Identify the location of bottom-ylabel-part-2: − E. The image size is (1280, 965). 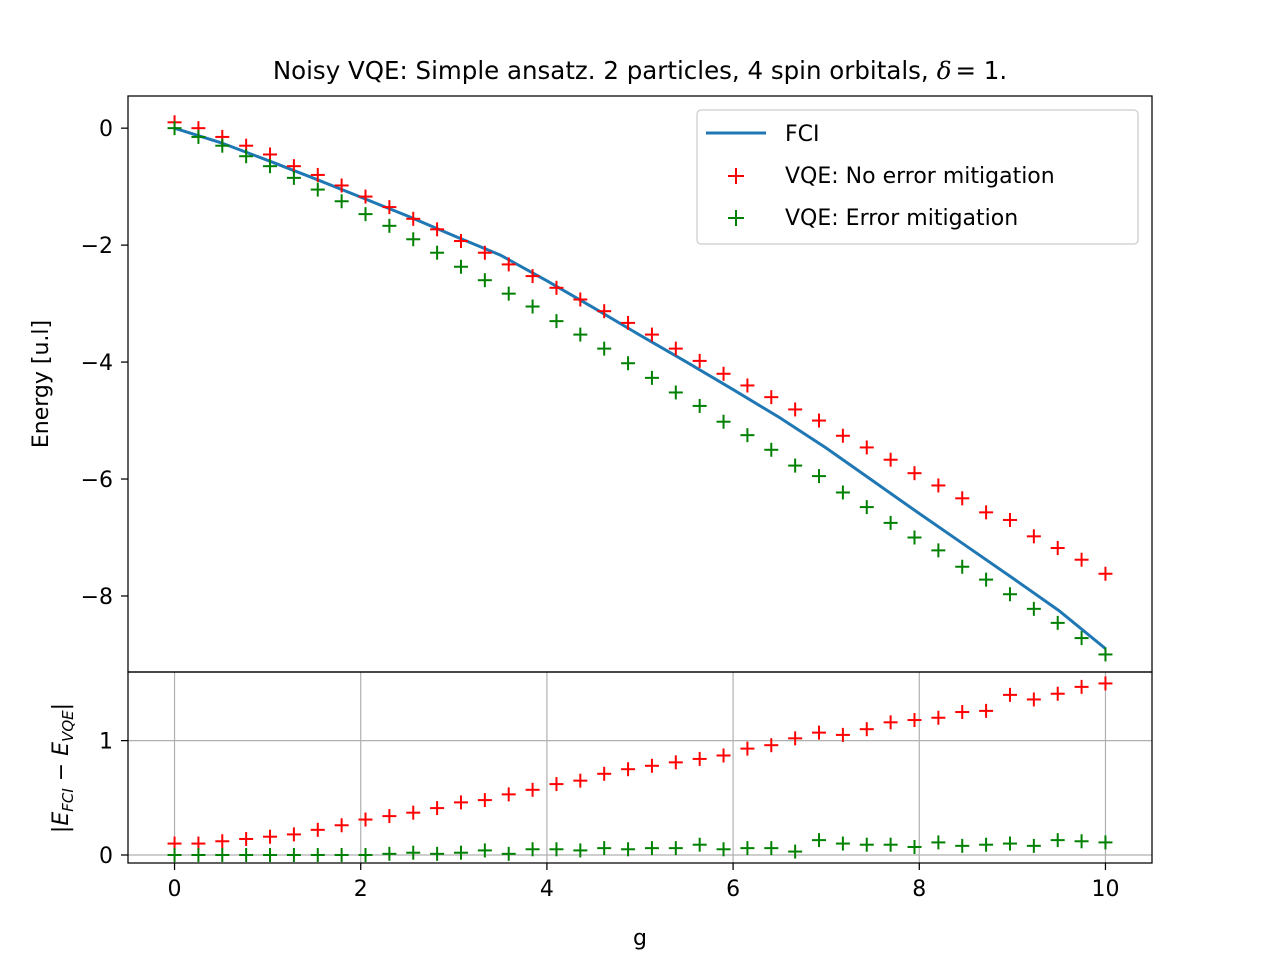
(61, 765).